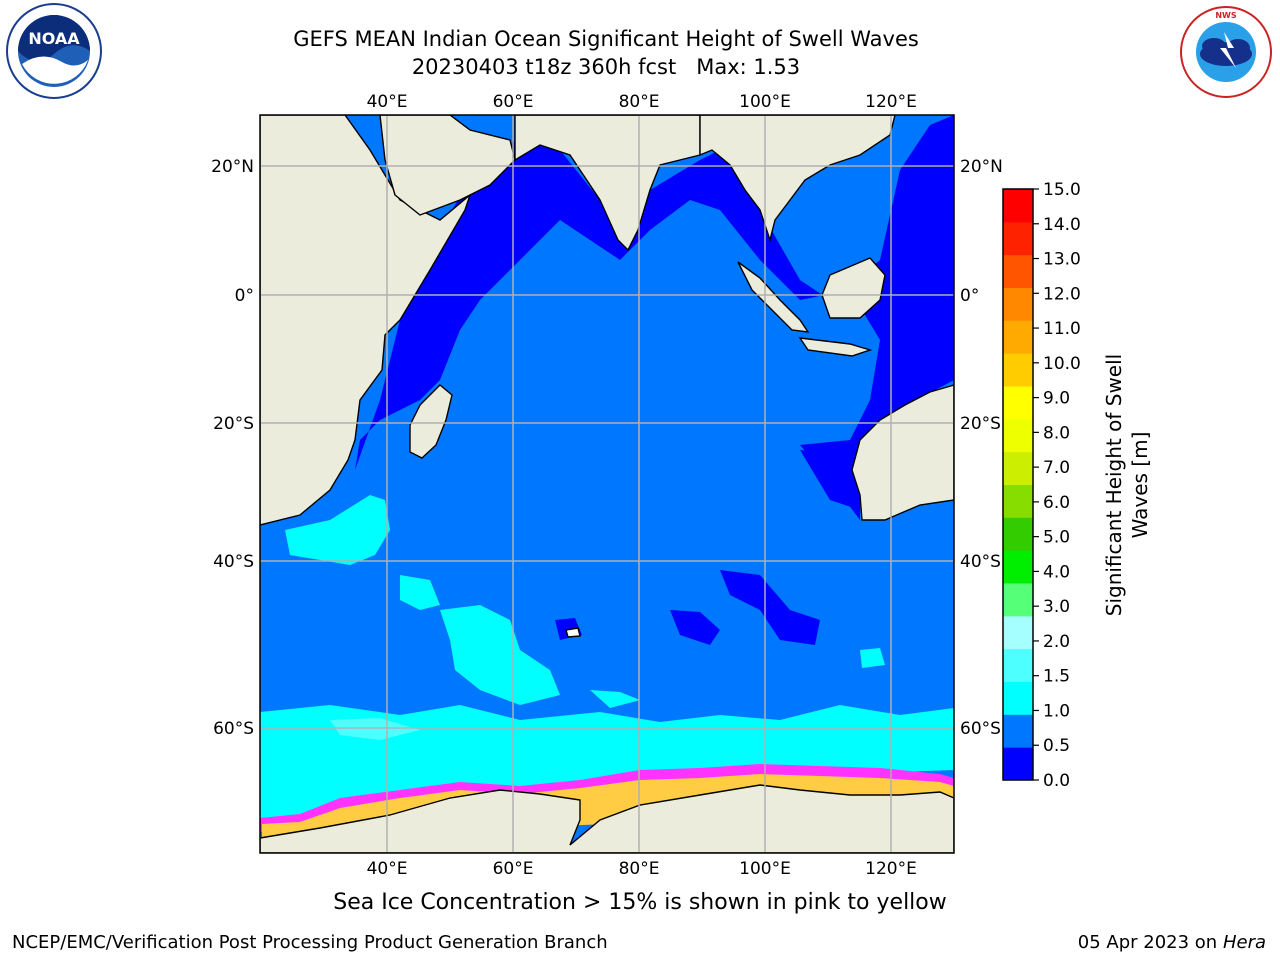 This screenshot has height=960, width=1280. What do you see at coordinates (1056, 607) in the screenshot?
I see `colorbar-tick-label: 3.0` at bounding box center [1056, 607].